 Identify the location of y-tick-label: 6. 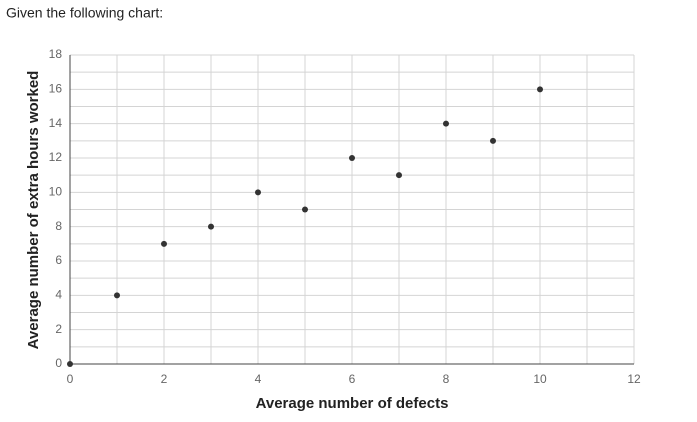
(58, 260).